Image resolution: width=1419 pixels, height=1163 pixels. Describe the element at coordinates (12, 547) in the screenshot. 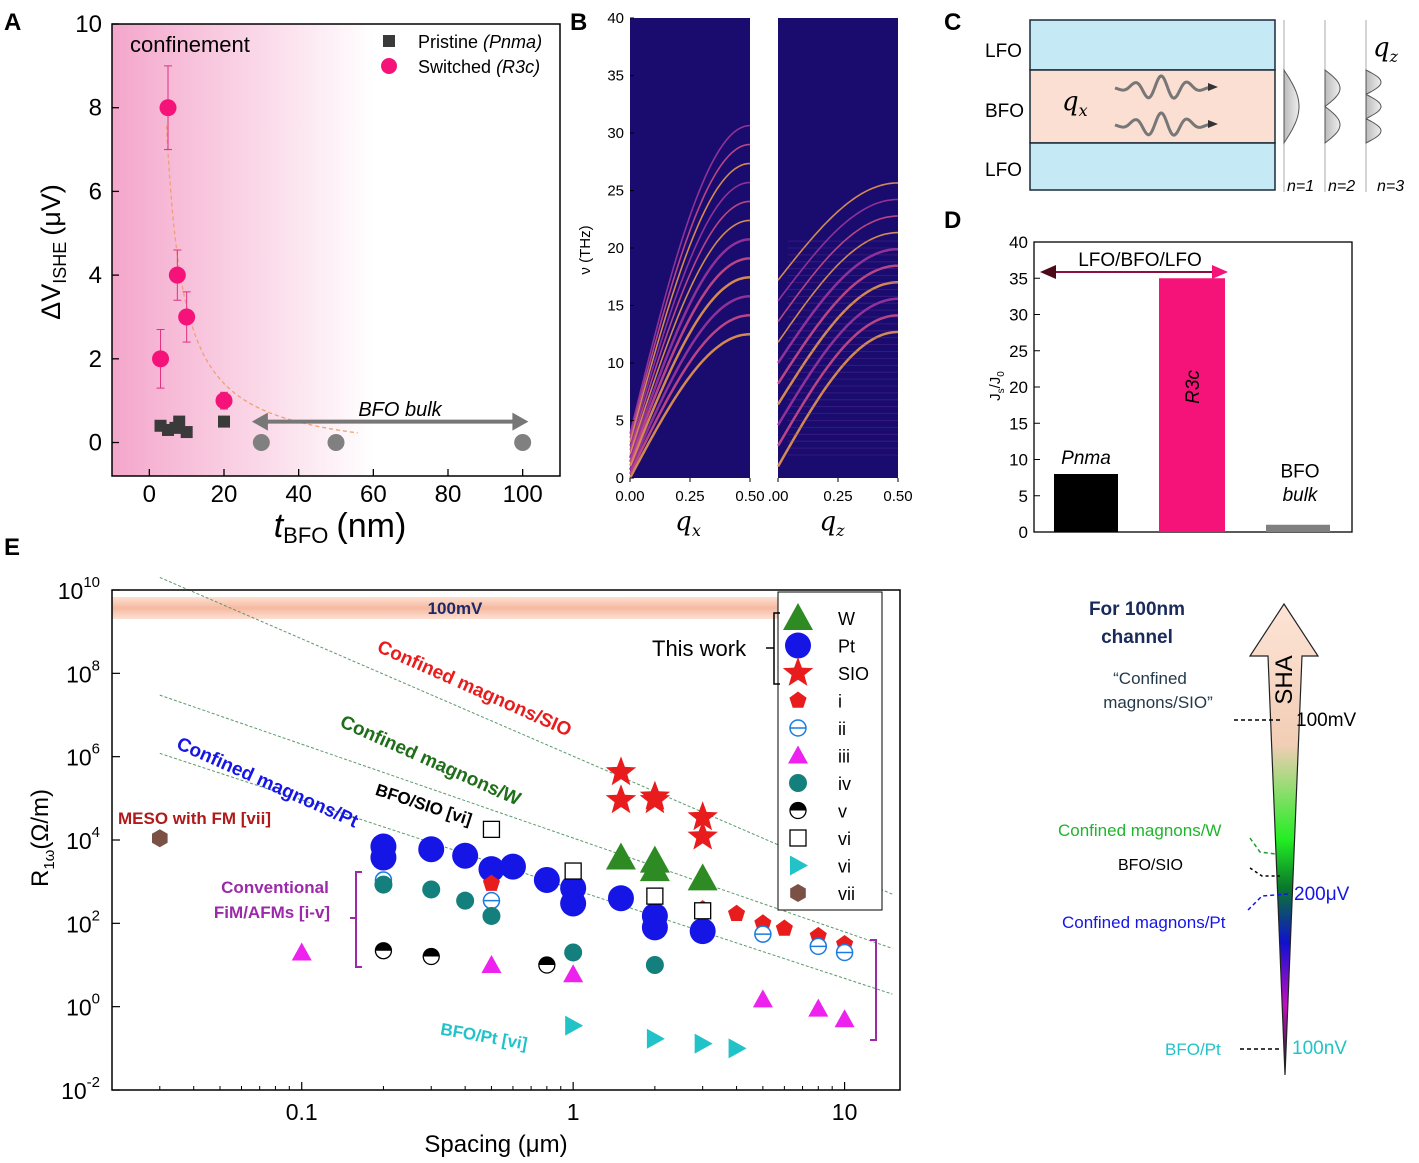

I see `panel-label-e: E` at that location.